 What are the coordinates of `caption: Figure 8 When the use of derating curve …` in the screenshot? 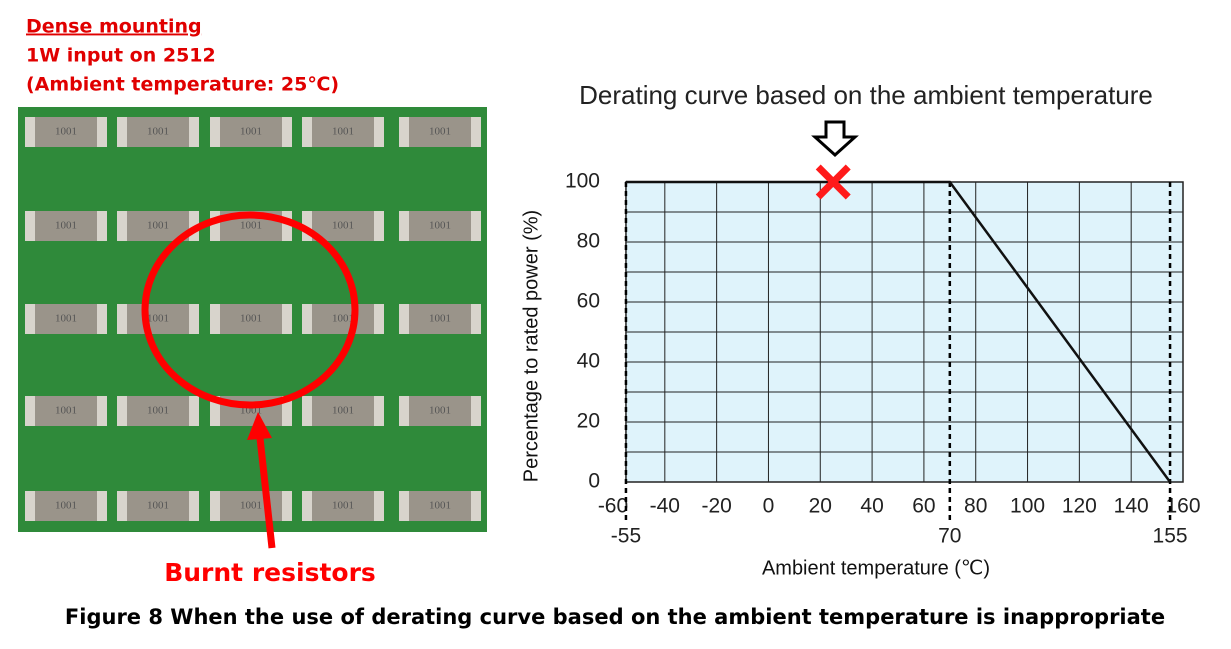 It's located at (615, 617).